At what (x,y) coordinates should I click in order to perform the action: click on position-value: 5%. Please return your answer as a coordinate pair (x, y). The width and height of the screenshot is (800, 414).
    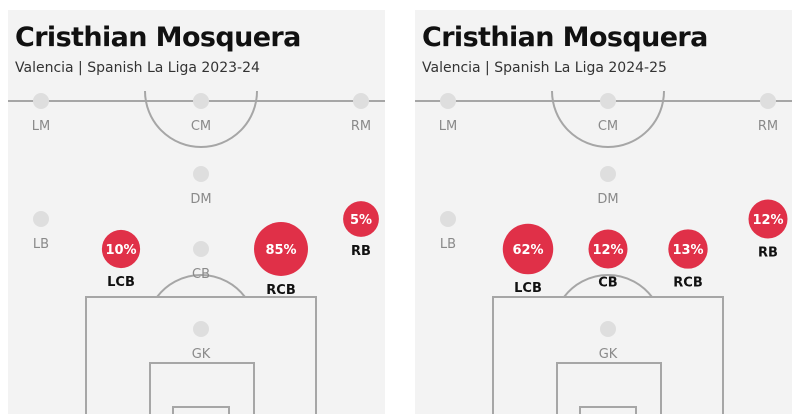
    Looking at the image, I should click on (361, 220).